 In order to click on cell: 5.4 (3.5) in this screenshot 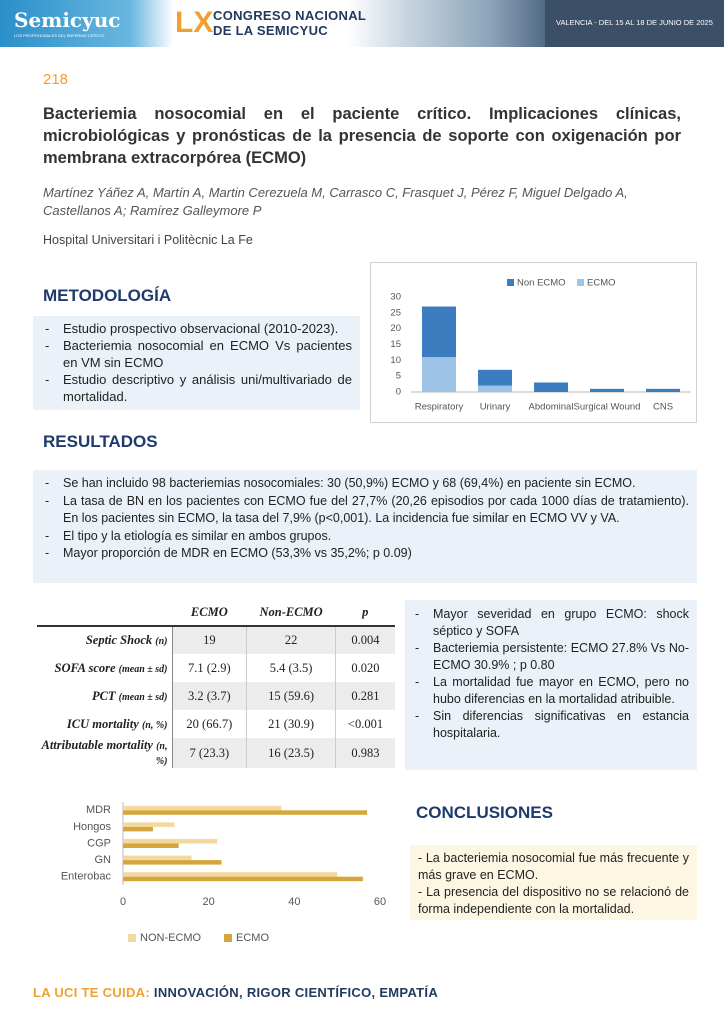, I will do `click(291, 668)`.